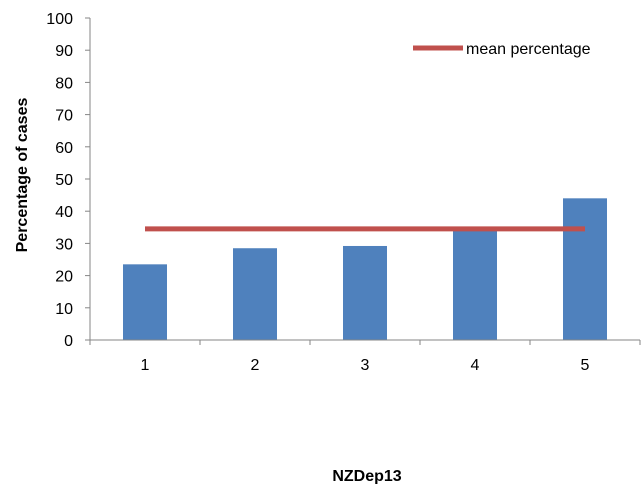 This screenshot has height=484, width=642. Describe the element at coordinates (145, 365) in the screenshot. I see `x-tick-label: 1` at that location.